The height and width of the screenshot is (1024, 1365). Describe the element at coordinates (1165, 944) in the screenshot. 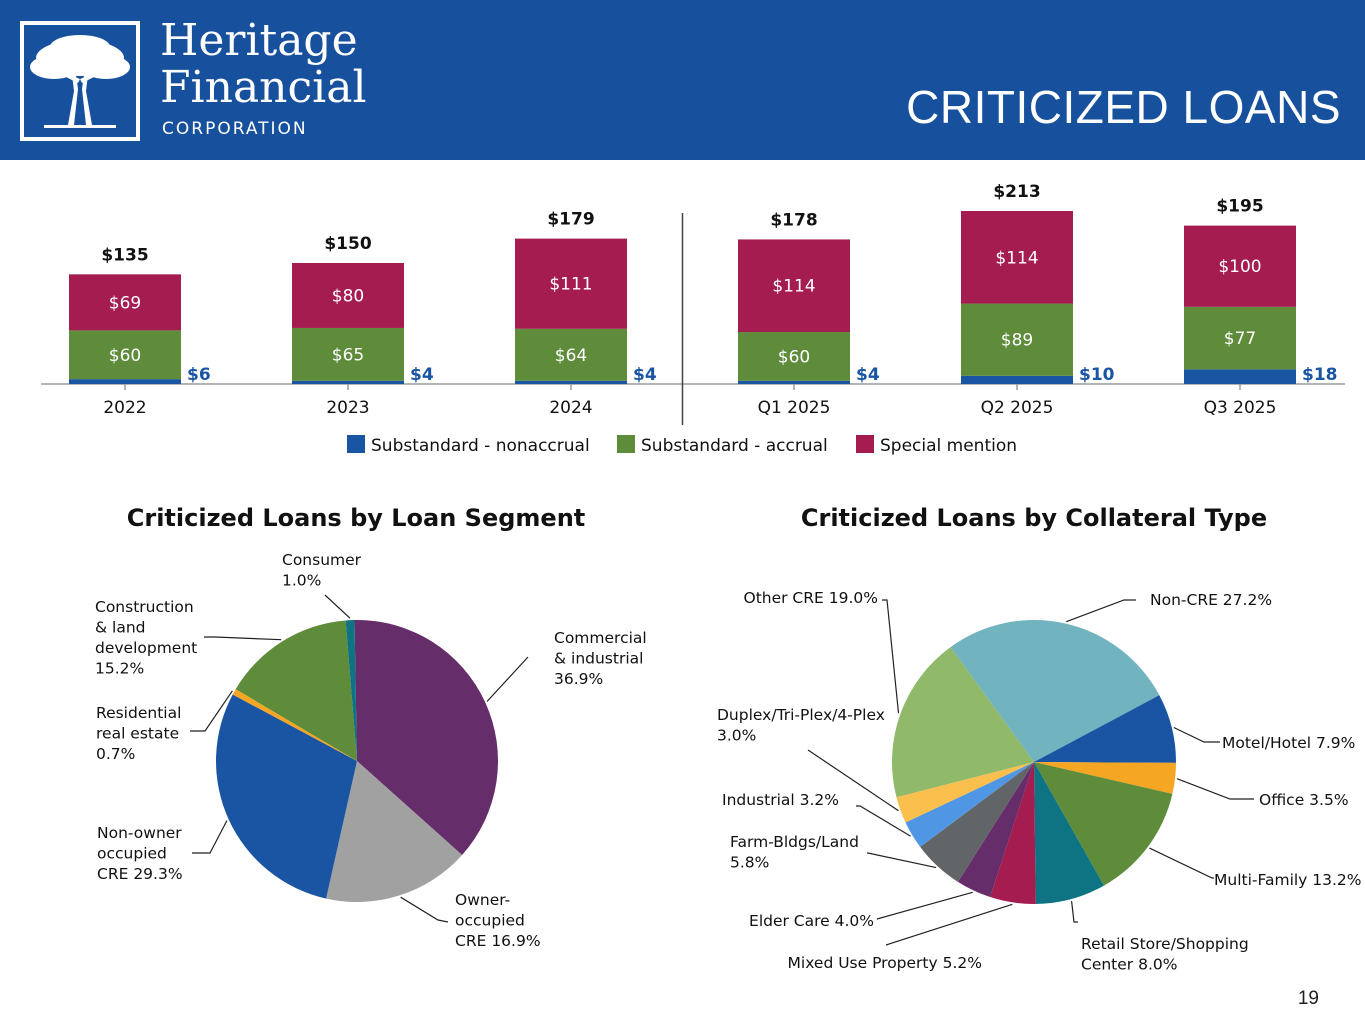

I see `slice-label: Retail Store/Shopping` at that location.